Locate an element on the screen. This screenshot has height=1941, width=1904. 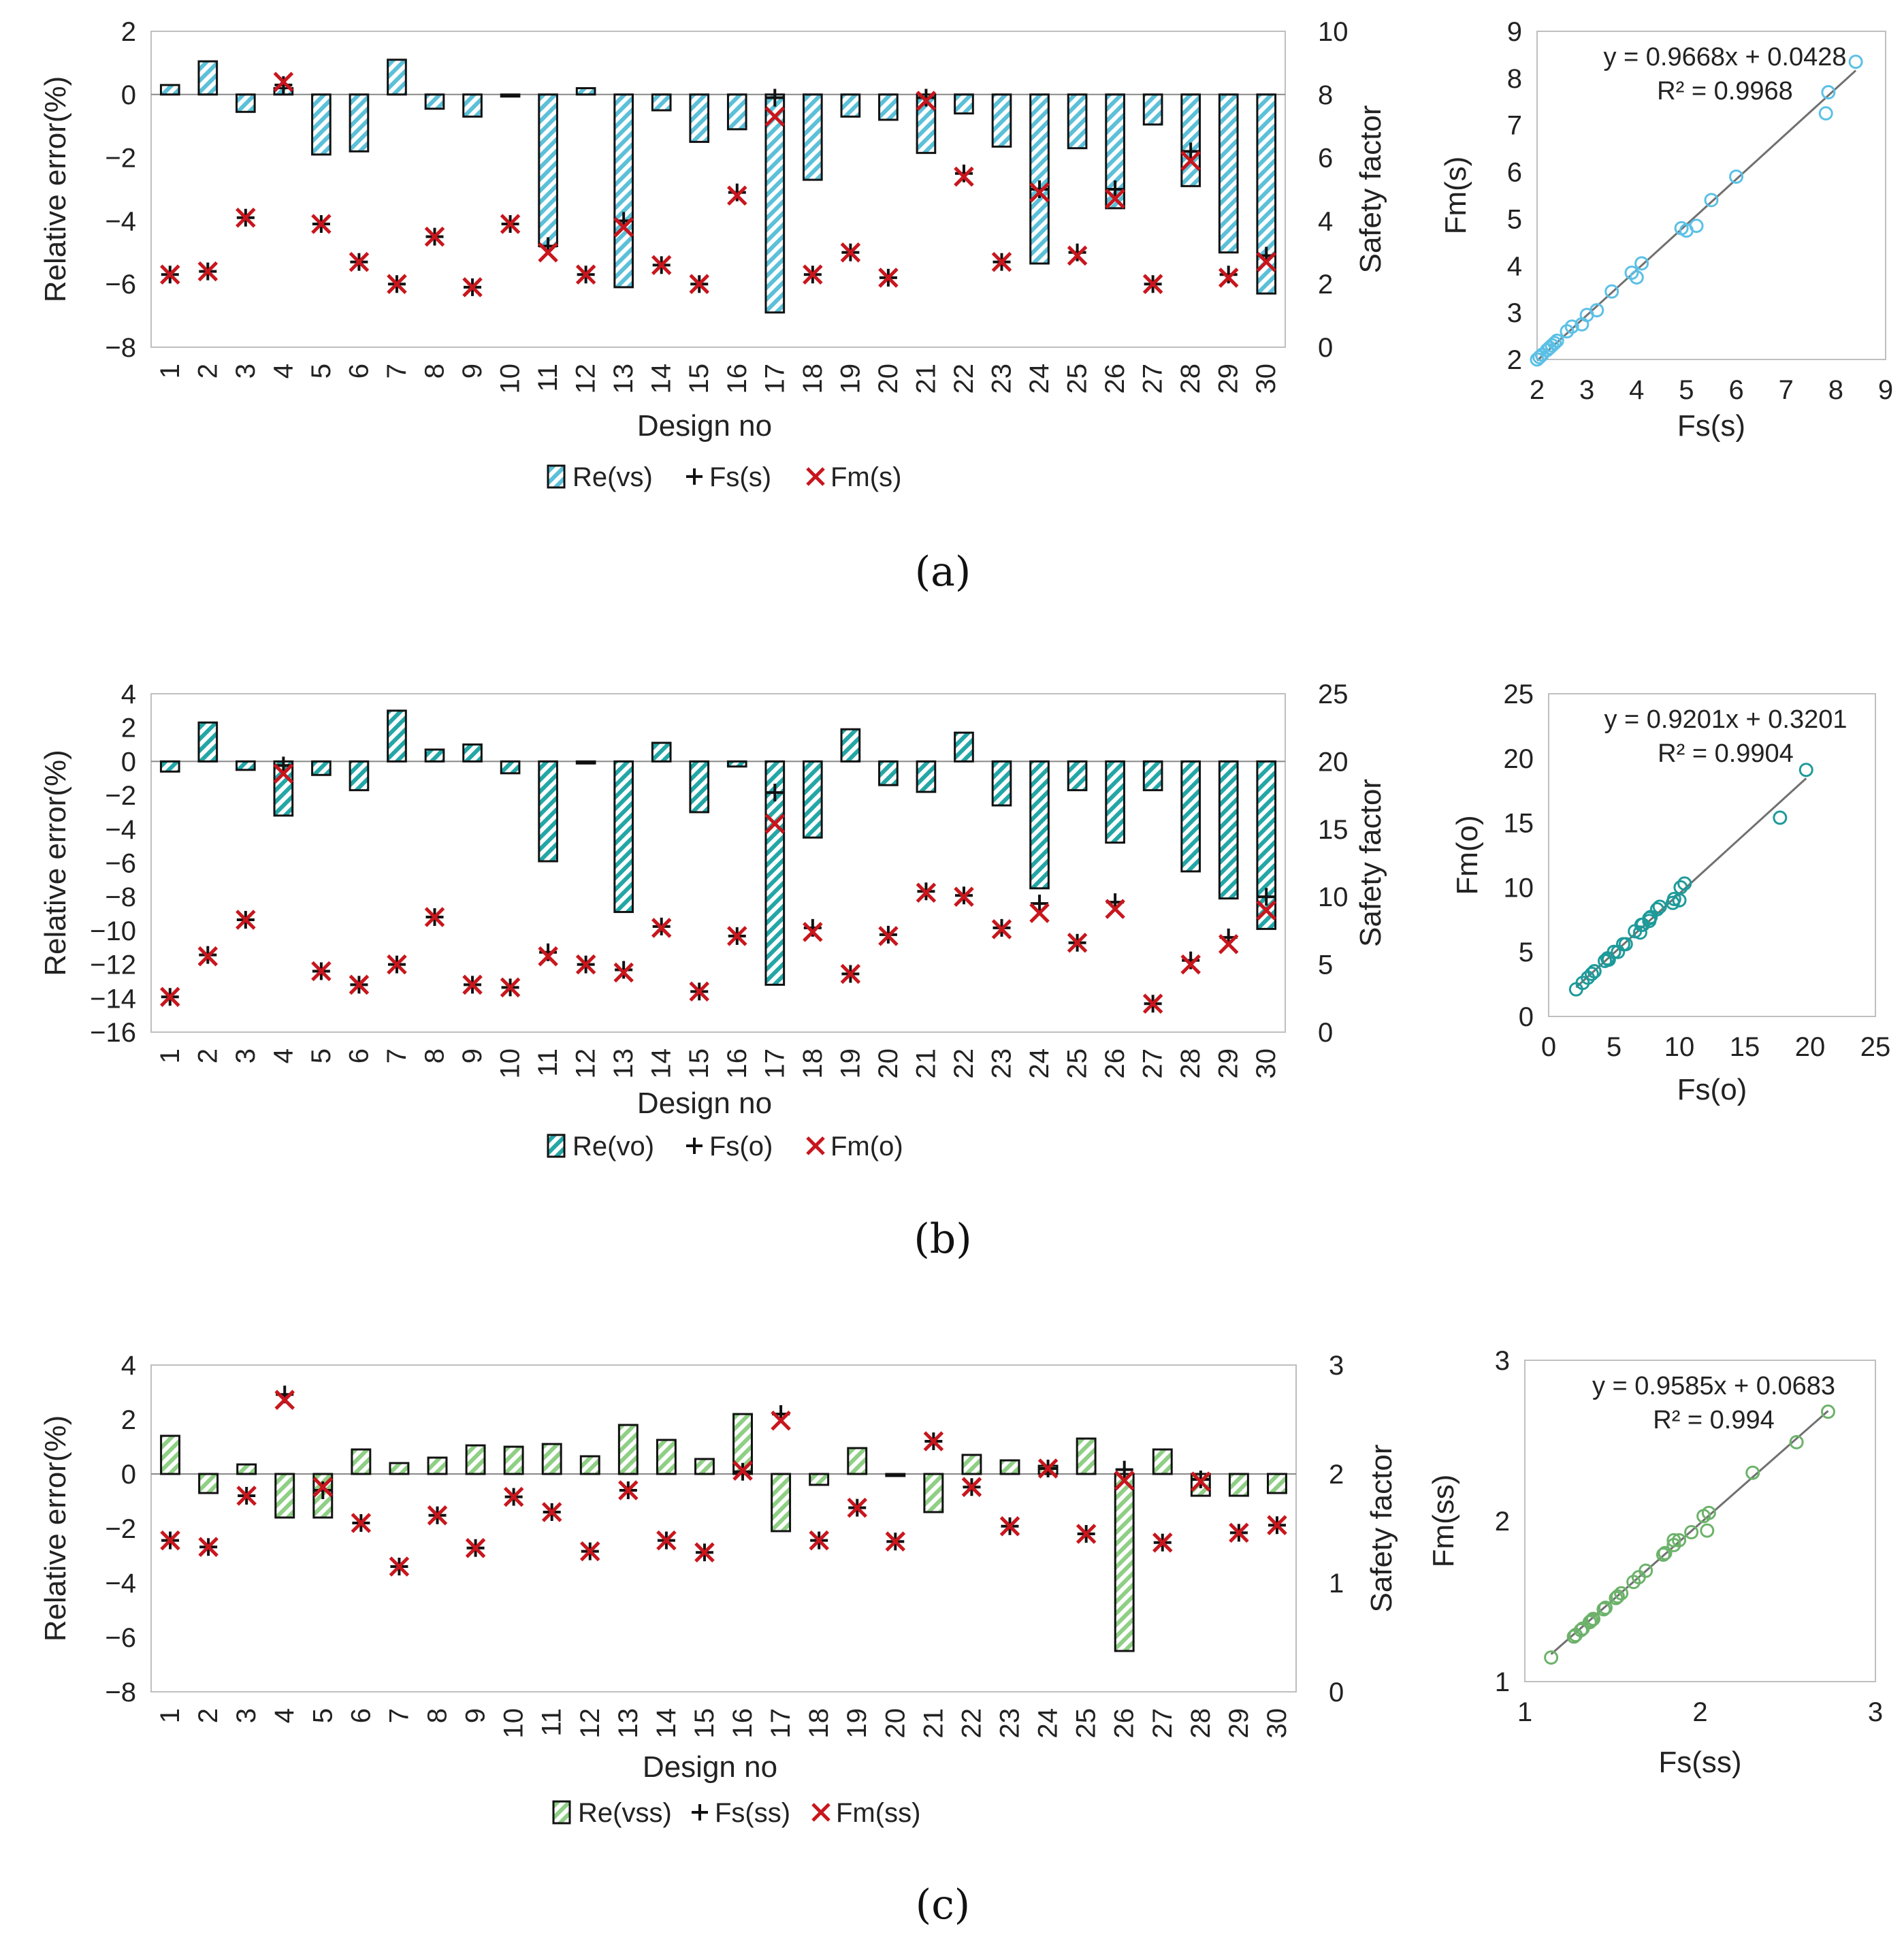
a-main-xtick-label: 30 is located at coordinates (1266, 379).